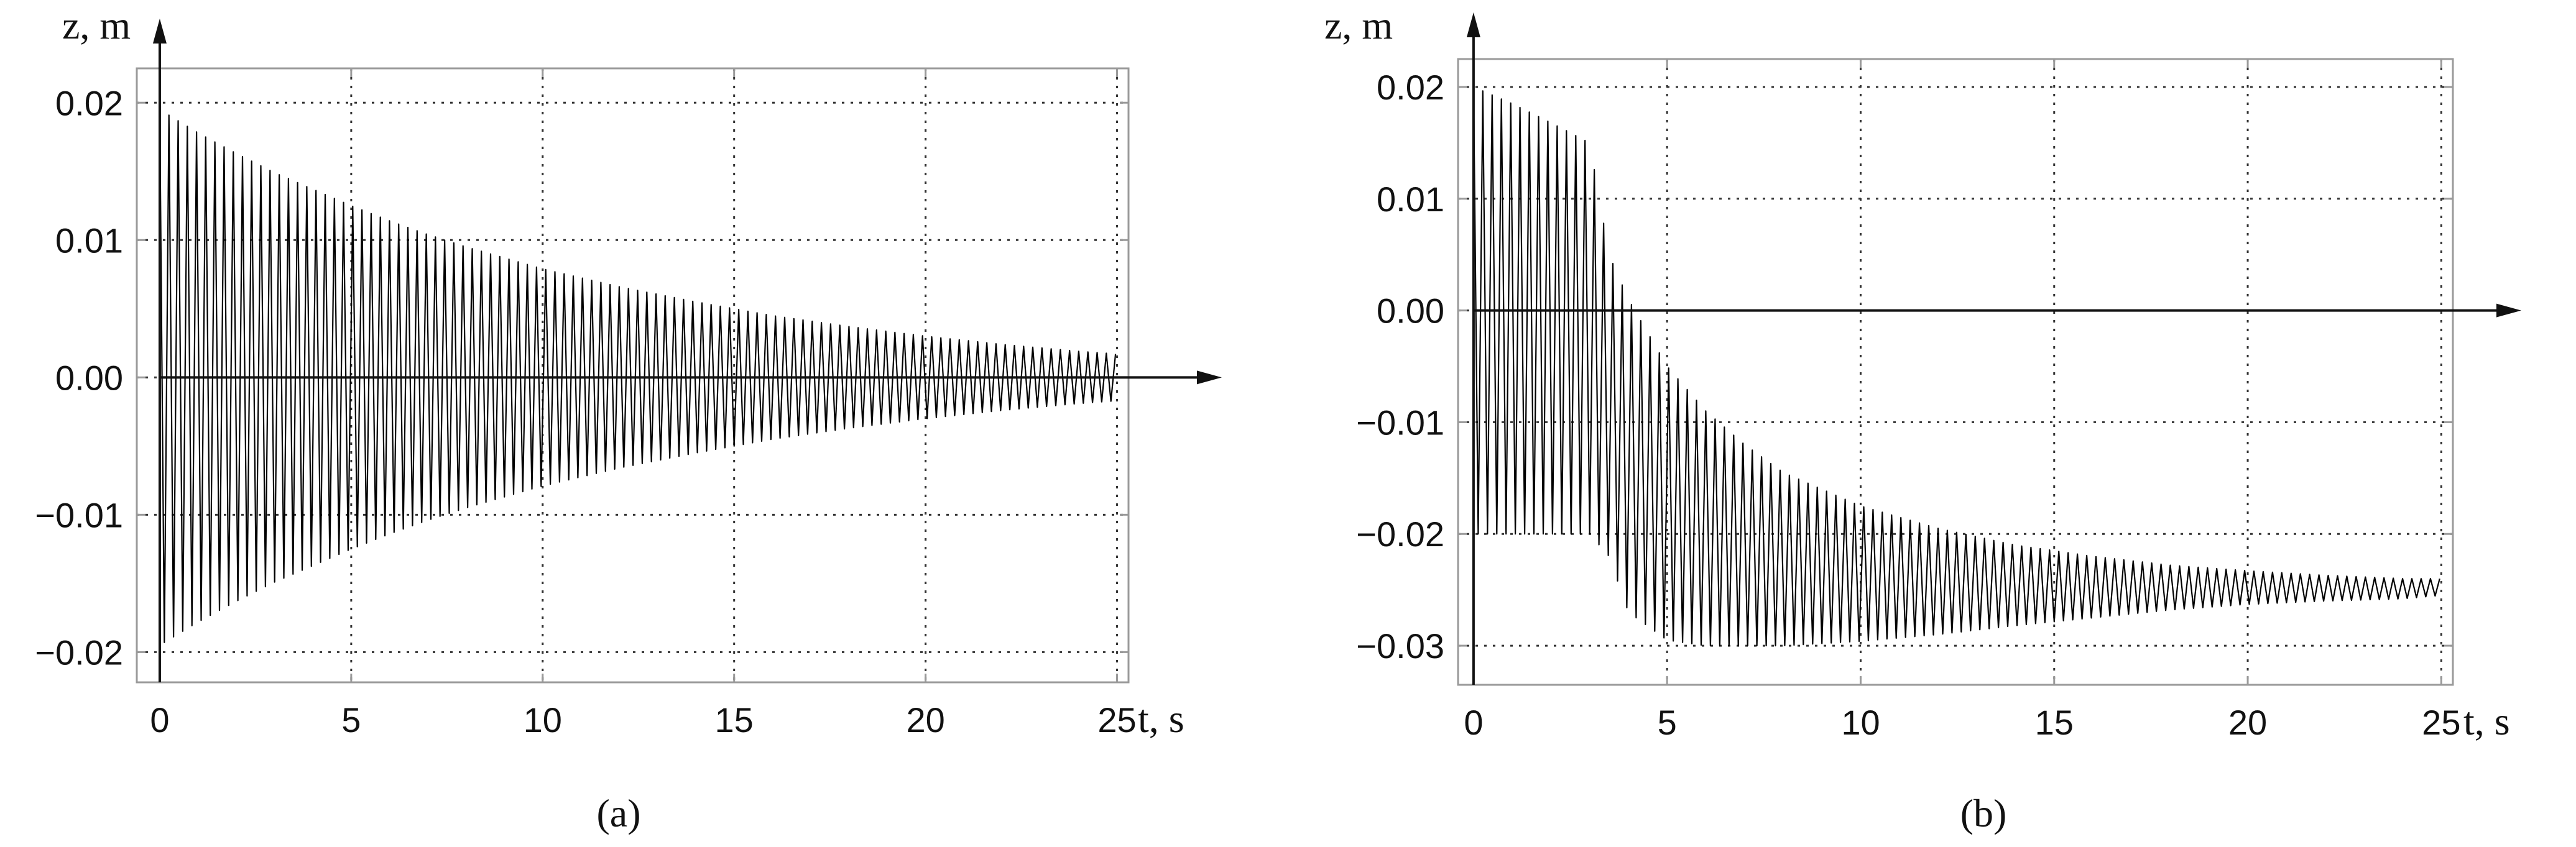 Image resolution: width=2576 pixels, height=847 pixels. I want to click on panel-label: (b), so click(1983, 813).